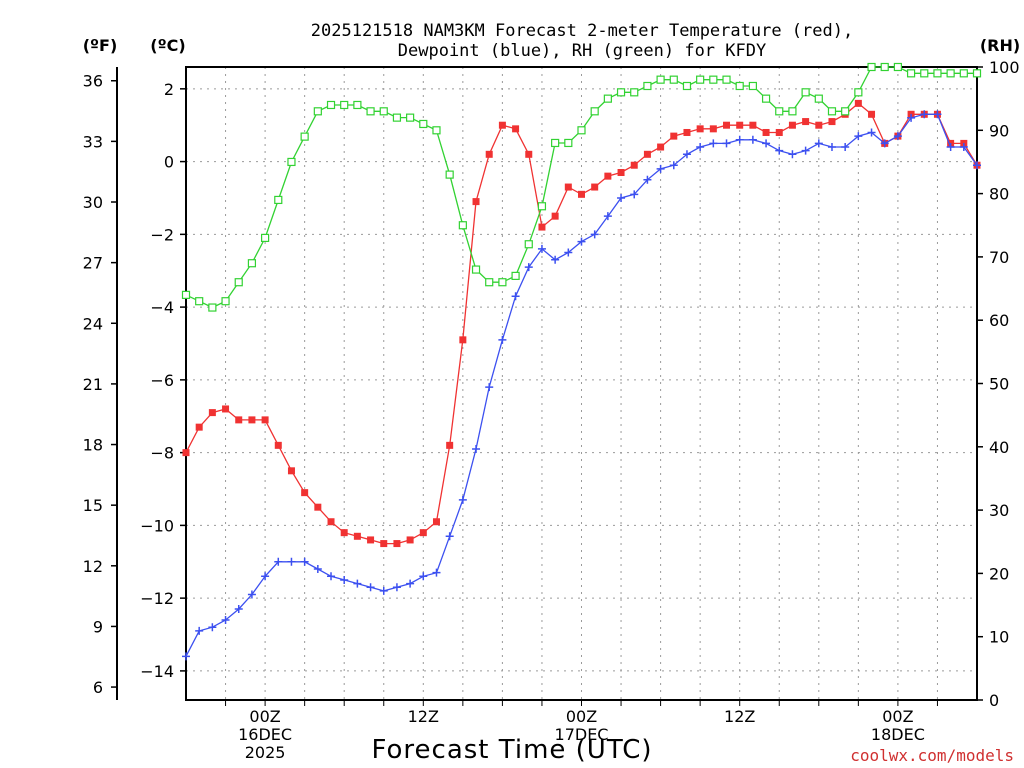  What do you see at coordinates (93, 445) in the screenshot?
I see `fahrenheit-tick-label: 18` at bounding box center [93, 445].